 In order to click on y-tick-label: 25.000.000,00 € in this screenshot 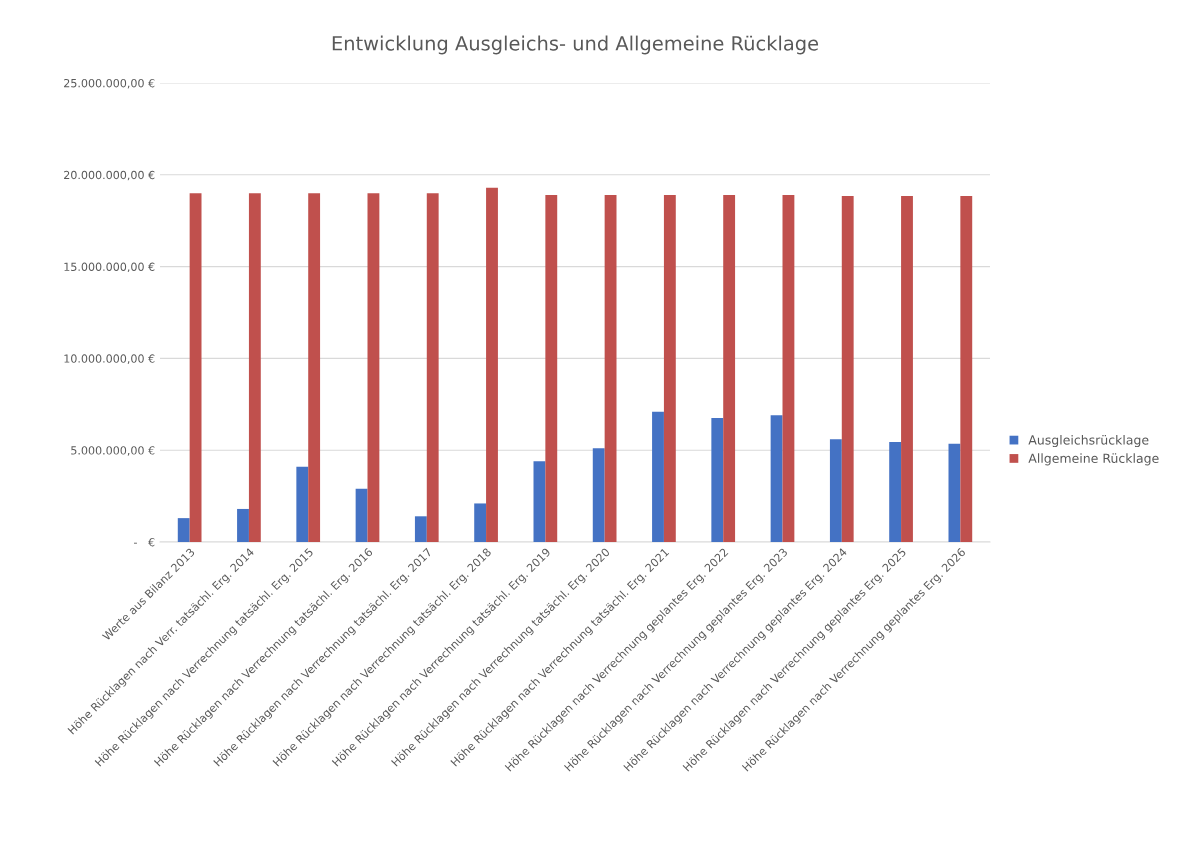, I will do `click(109, 83)`.